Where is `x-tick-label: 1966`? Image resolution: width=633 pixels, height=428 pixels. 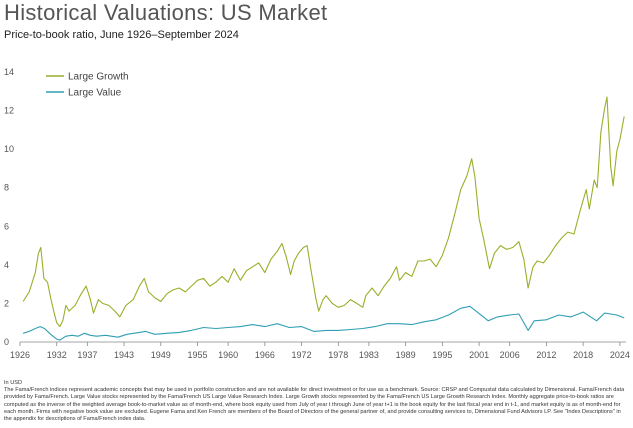 x-tick-label: 1966 is located at coordinates (265, 355).